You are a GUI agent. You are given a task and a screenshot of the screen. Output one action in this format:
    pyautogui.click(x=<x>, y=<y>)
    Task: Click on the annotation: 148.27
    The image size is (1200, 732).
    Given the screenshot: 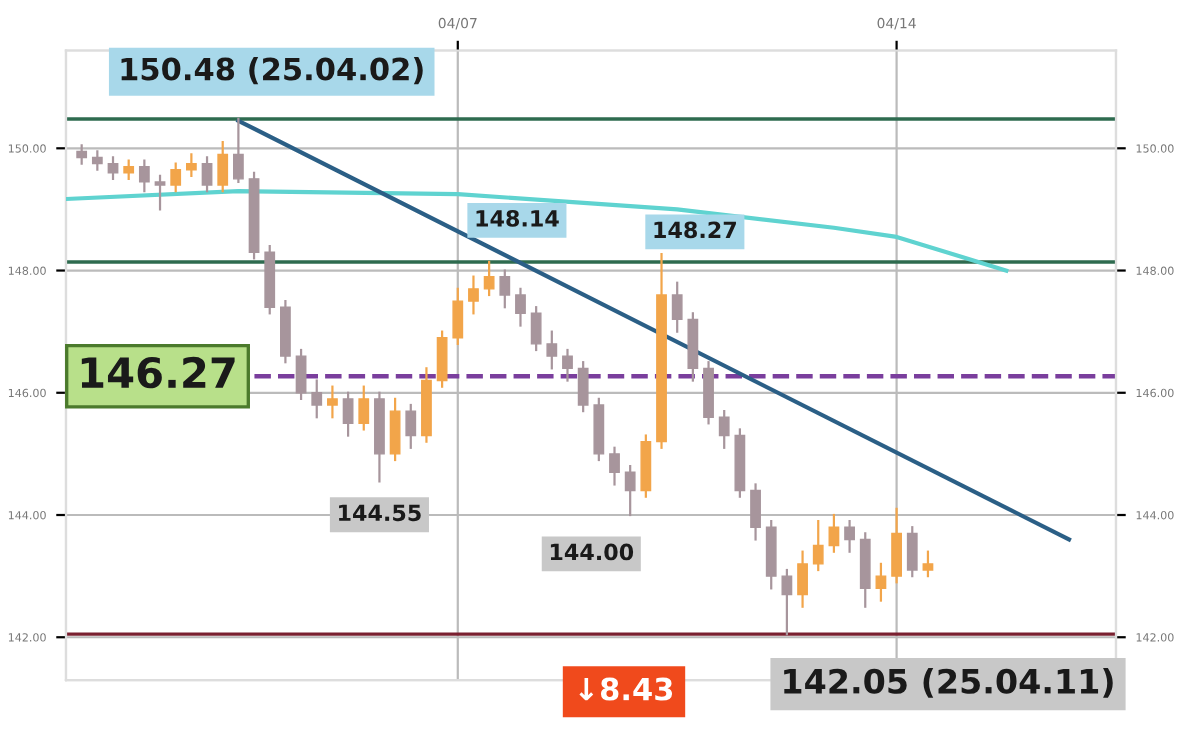 What is the action you would take?
    pyautogui.click(x=695, y=230)
    